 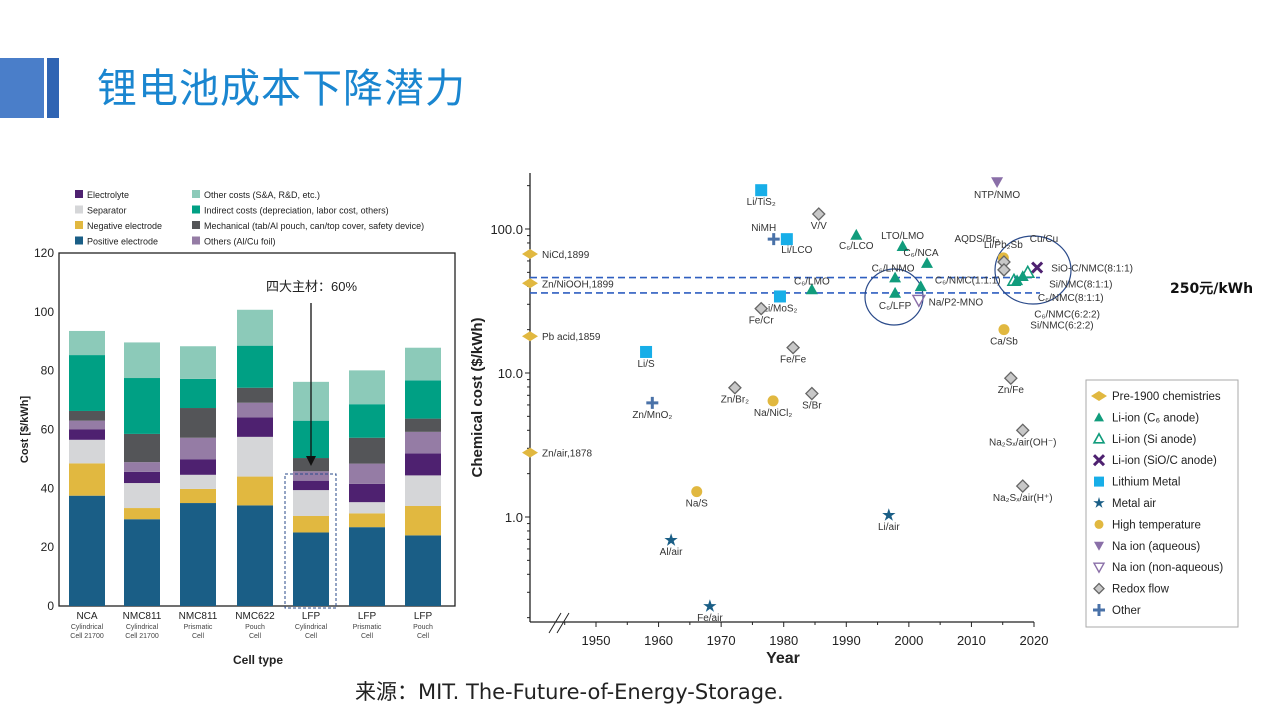 What do you see at coordinates (1092, 269) in the screenshot?
I see `point-label: SiO-C/NMC(8:1:1)` at bounding box center [1092, 269].